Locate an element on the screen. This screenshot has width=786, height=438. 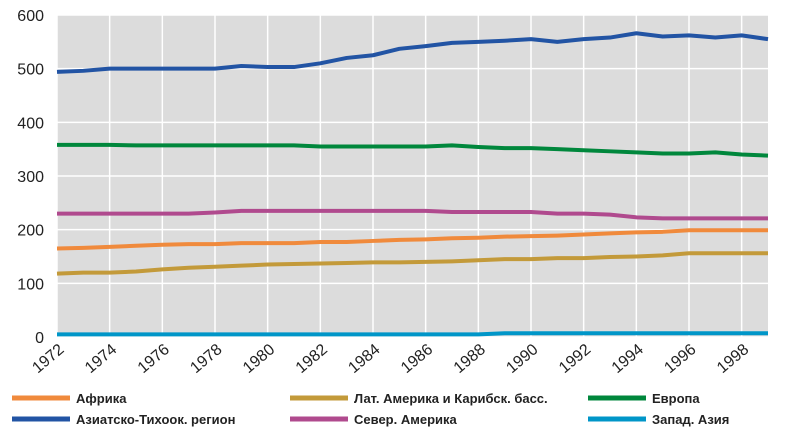
y-tick-label: 200 is located at coordinates (30, 231).